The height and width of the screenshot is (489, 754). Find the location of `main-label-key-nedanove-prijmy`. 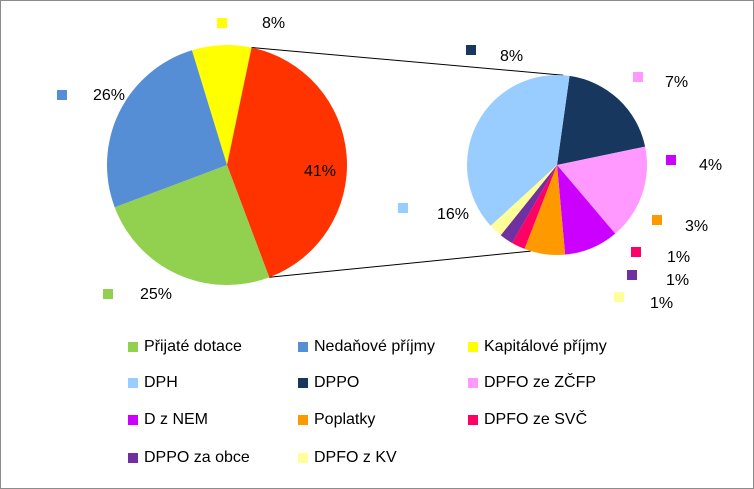

main-label-key-nedanove-prijmy is located at coordinates (62, 95).